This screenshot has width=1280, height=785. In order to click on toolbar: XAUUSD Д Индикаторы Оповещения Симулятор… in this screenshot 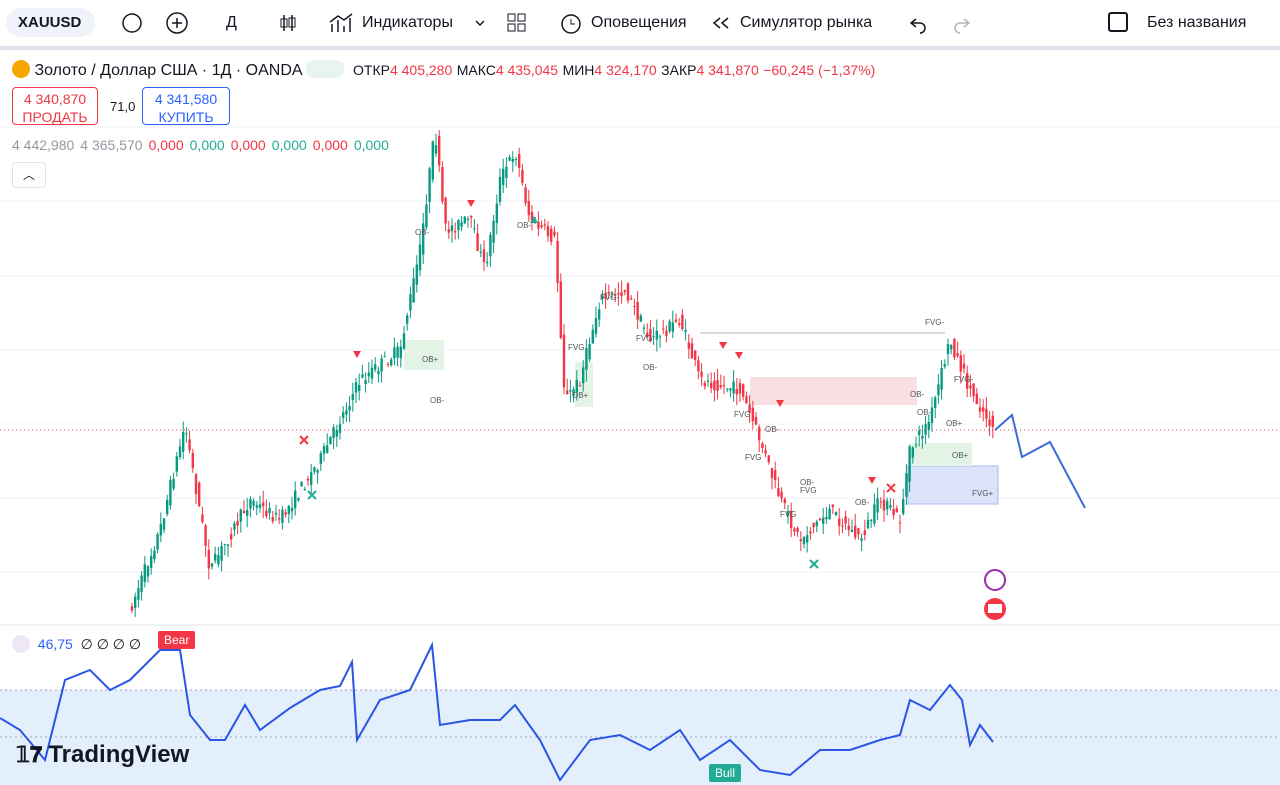, I will do `click(640, 25)`.